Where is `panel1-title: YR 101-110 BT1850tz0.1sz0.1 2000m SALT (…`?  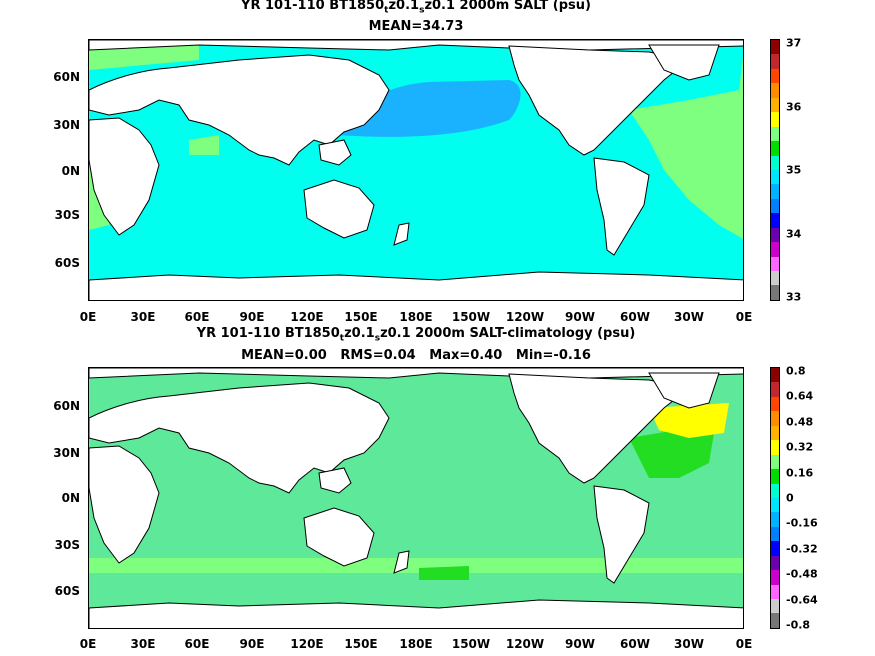 panel1-title: YR 101-110 BT1850tz0.1sz0.1 2000m SALT (… is located at coordinates (416, 9).